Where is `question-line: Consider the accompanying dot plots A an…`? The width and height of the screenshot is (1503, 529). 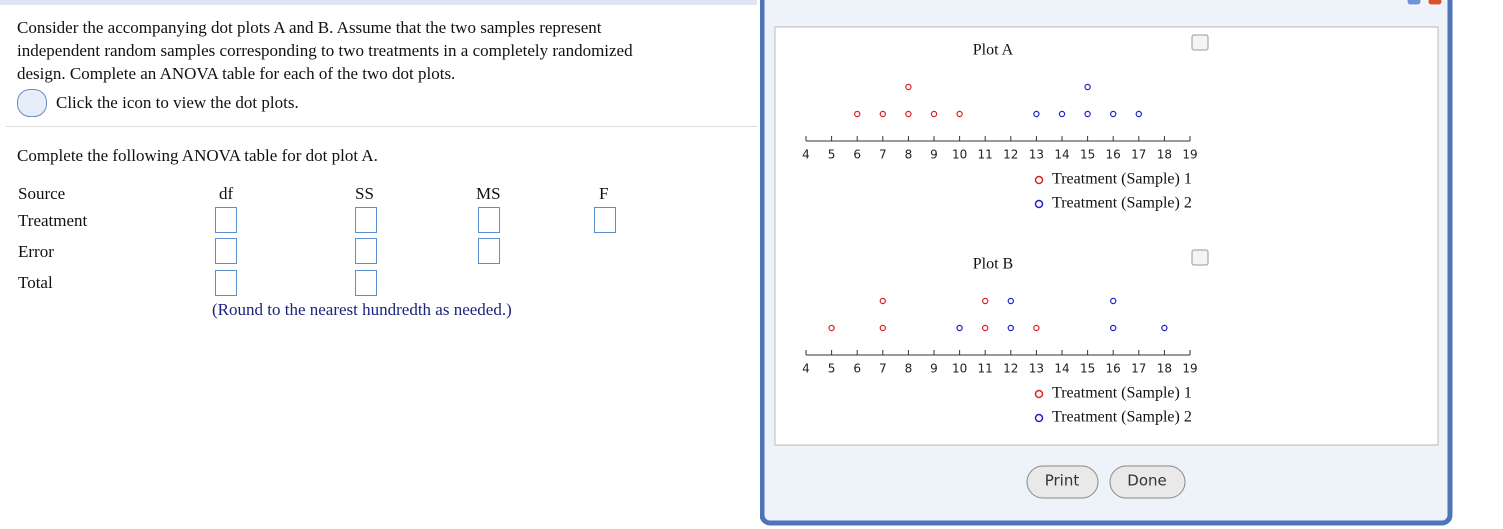 question-line: Consider the accompanying dot plots A an… is located at coordinates (309, 27).